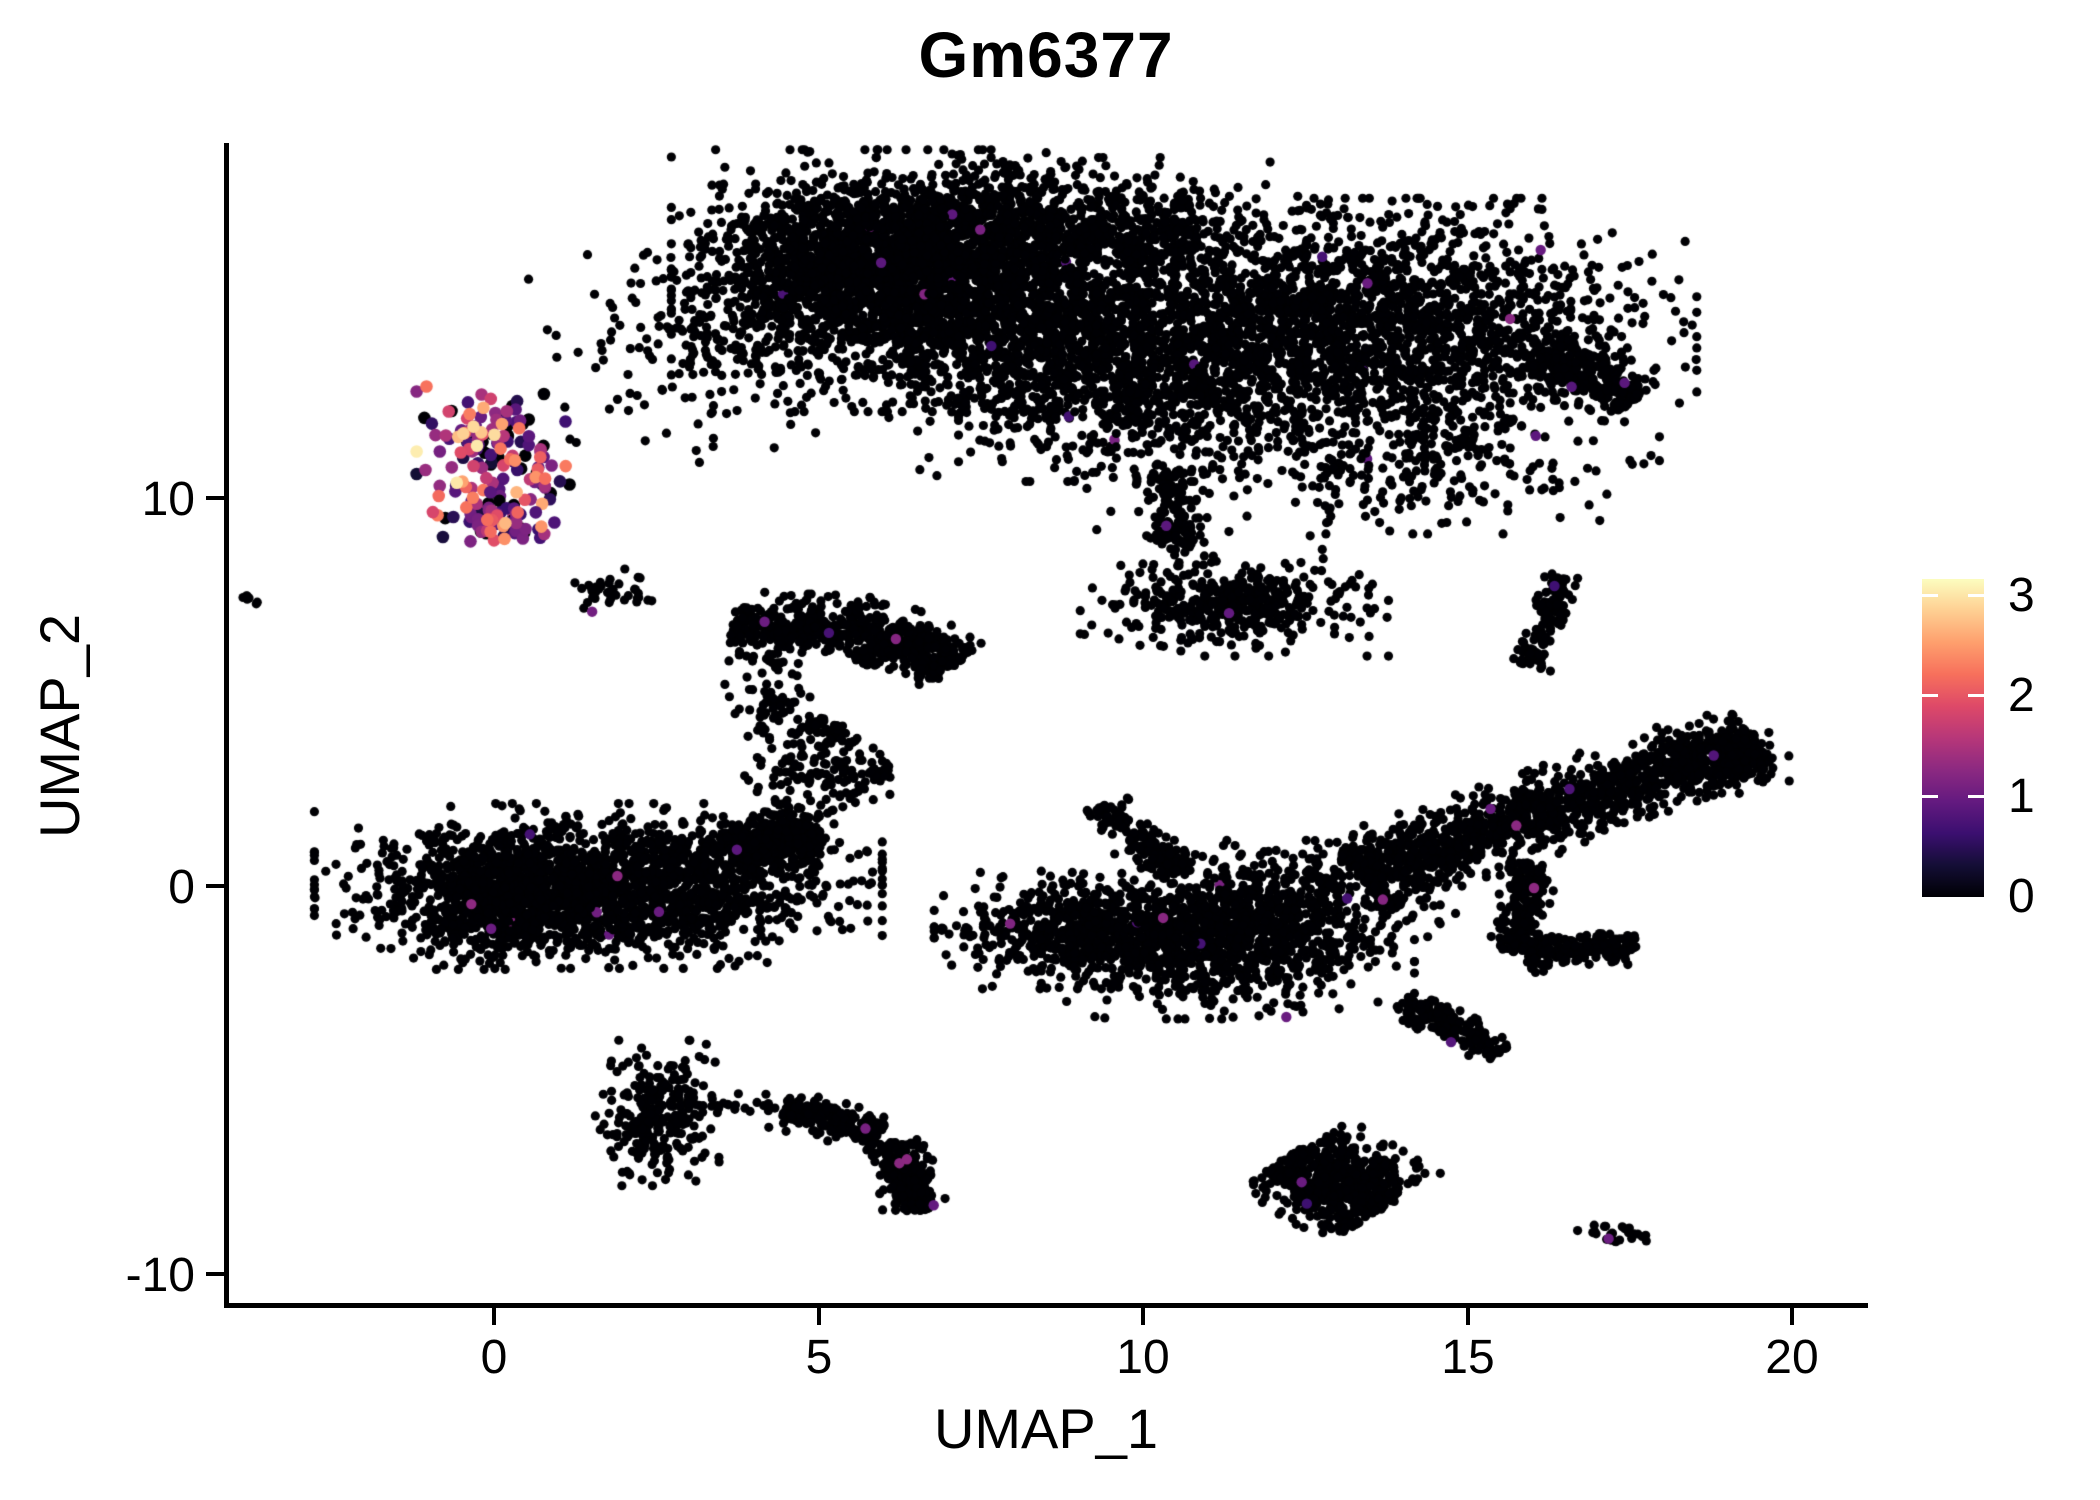 The width and height of the screenshot is (2100, 1500). Describe the element at coordinates (168, 499) in the screenshot. I see `y-tick-label: 10` at that location.